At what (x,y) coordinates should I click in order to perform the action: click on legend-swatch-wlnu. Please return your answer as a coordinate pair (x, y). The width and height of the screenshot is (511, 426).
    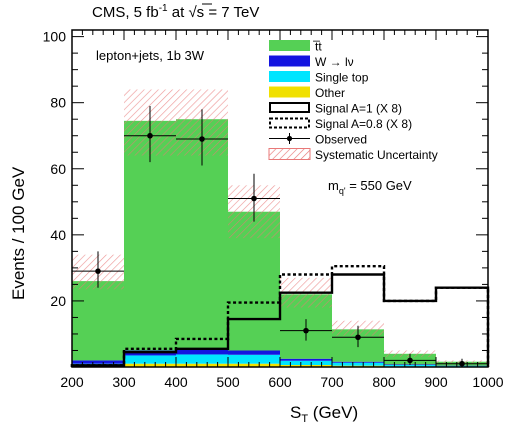
    Looking at the image, I should click on (289, 61).